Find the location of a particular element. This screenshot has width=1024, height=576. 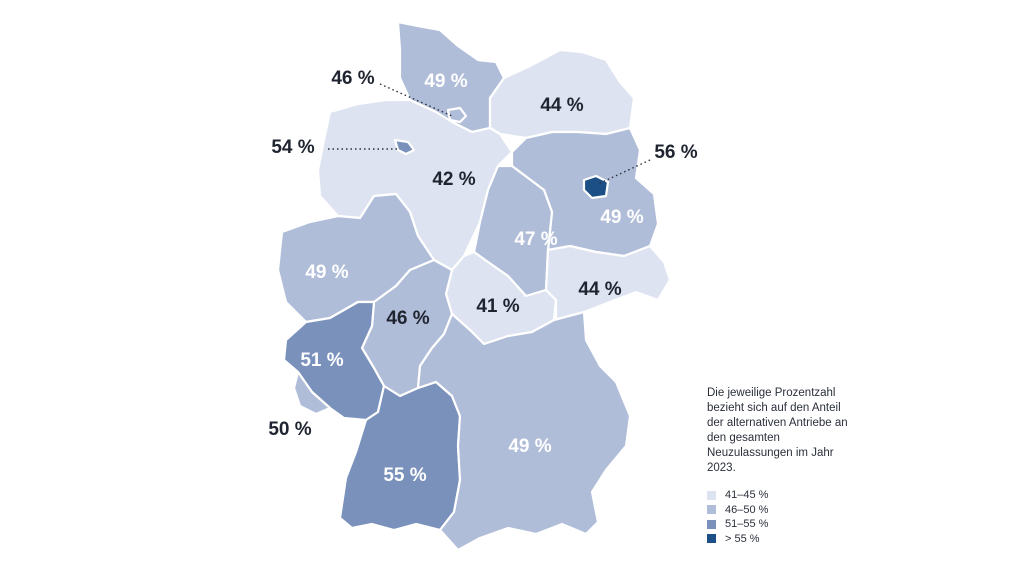

legend-label: 51–55 % is located at coordinates (747, 524).